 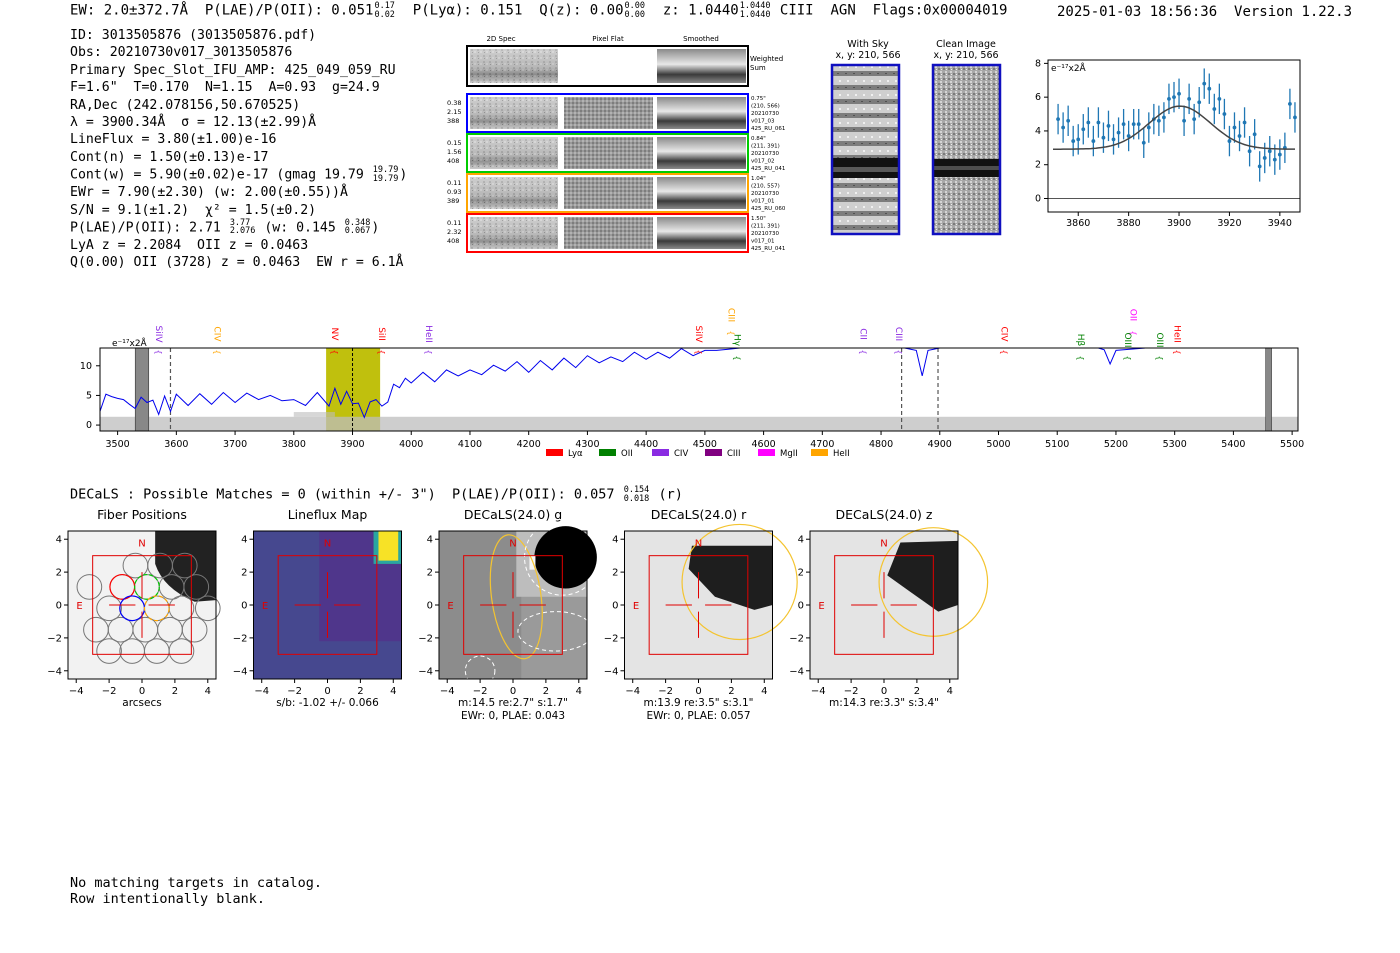 I want to click on fiber-circle-green, so click(x=146, y=586).